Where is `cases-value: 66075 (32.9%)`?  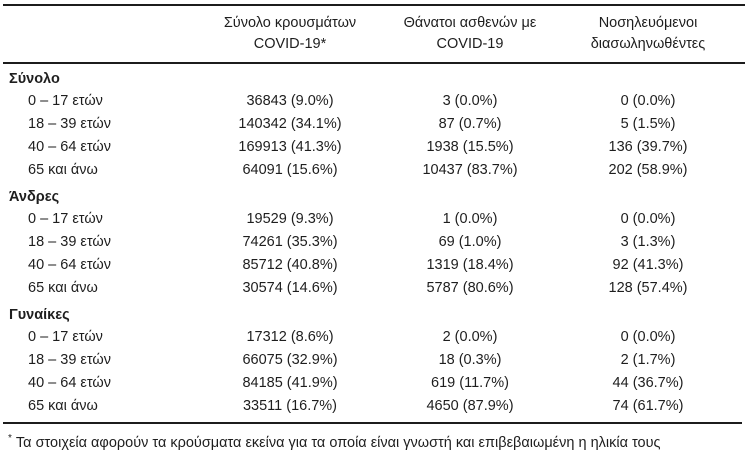
cases-value: 66075 (32.9%) is located at coordinates (290, 360).